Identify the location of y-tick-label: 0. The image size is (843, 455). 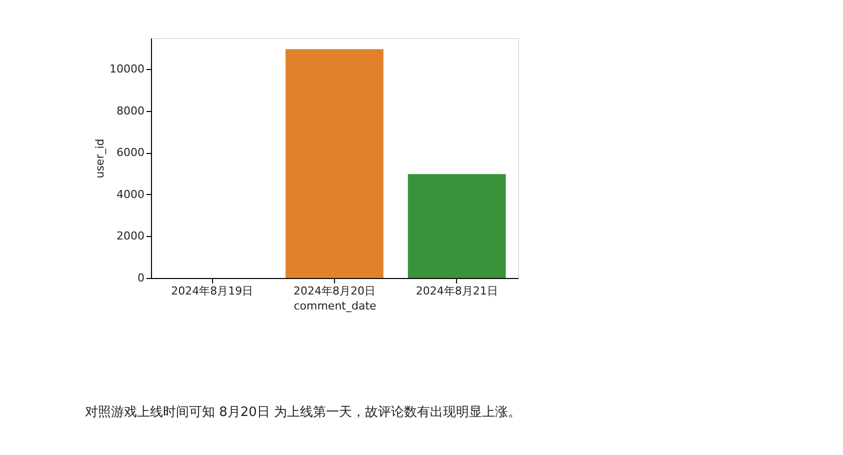
(141, 278).